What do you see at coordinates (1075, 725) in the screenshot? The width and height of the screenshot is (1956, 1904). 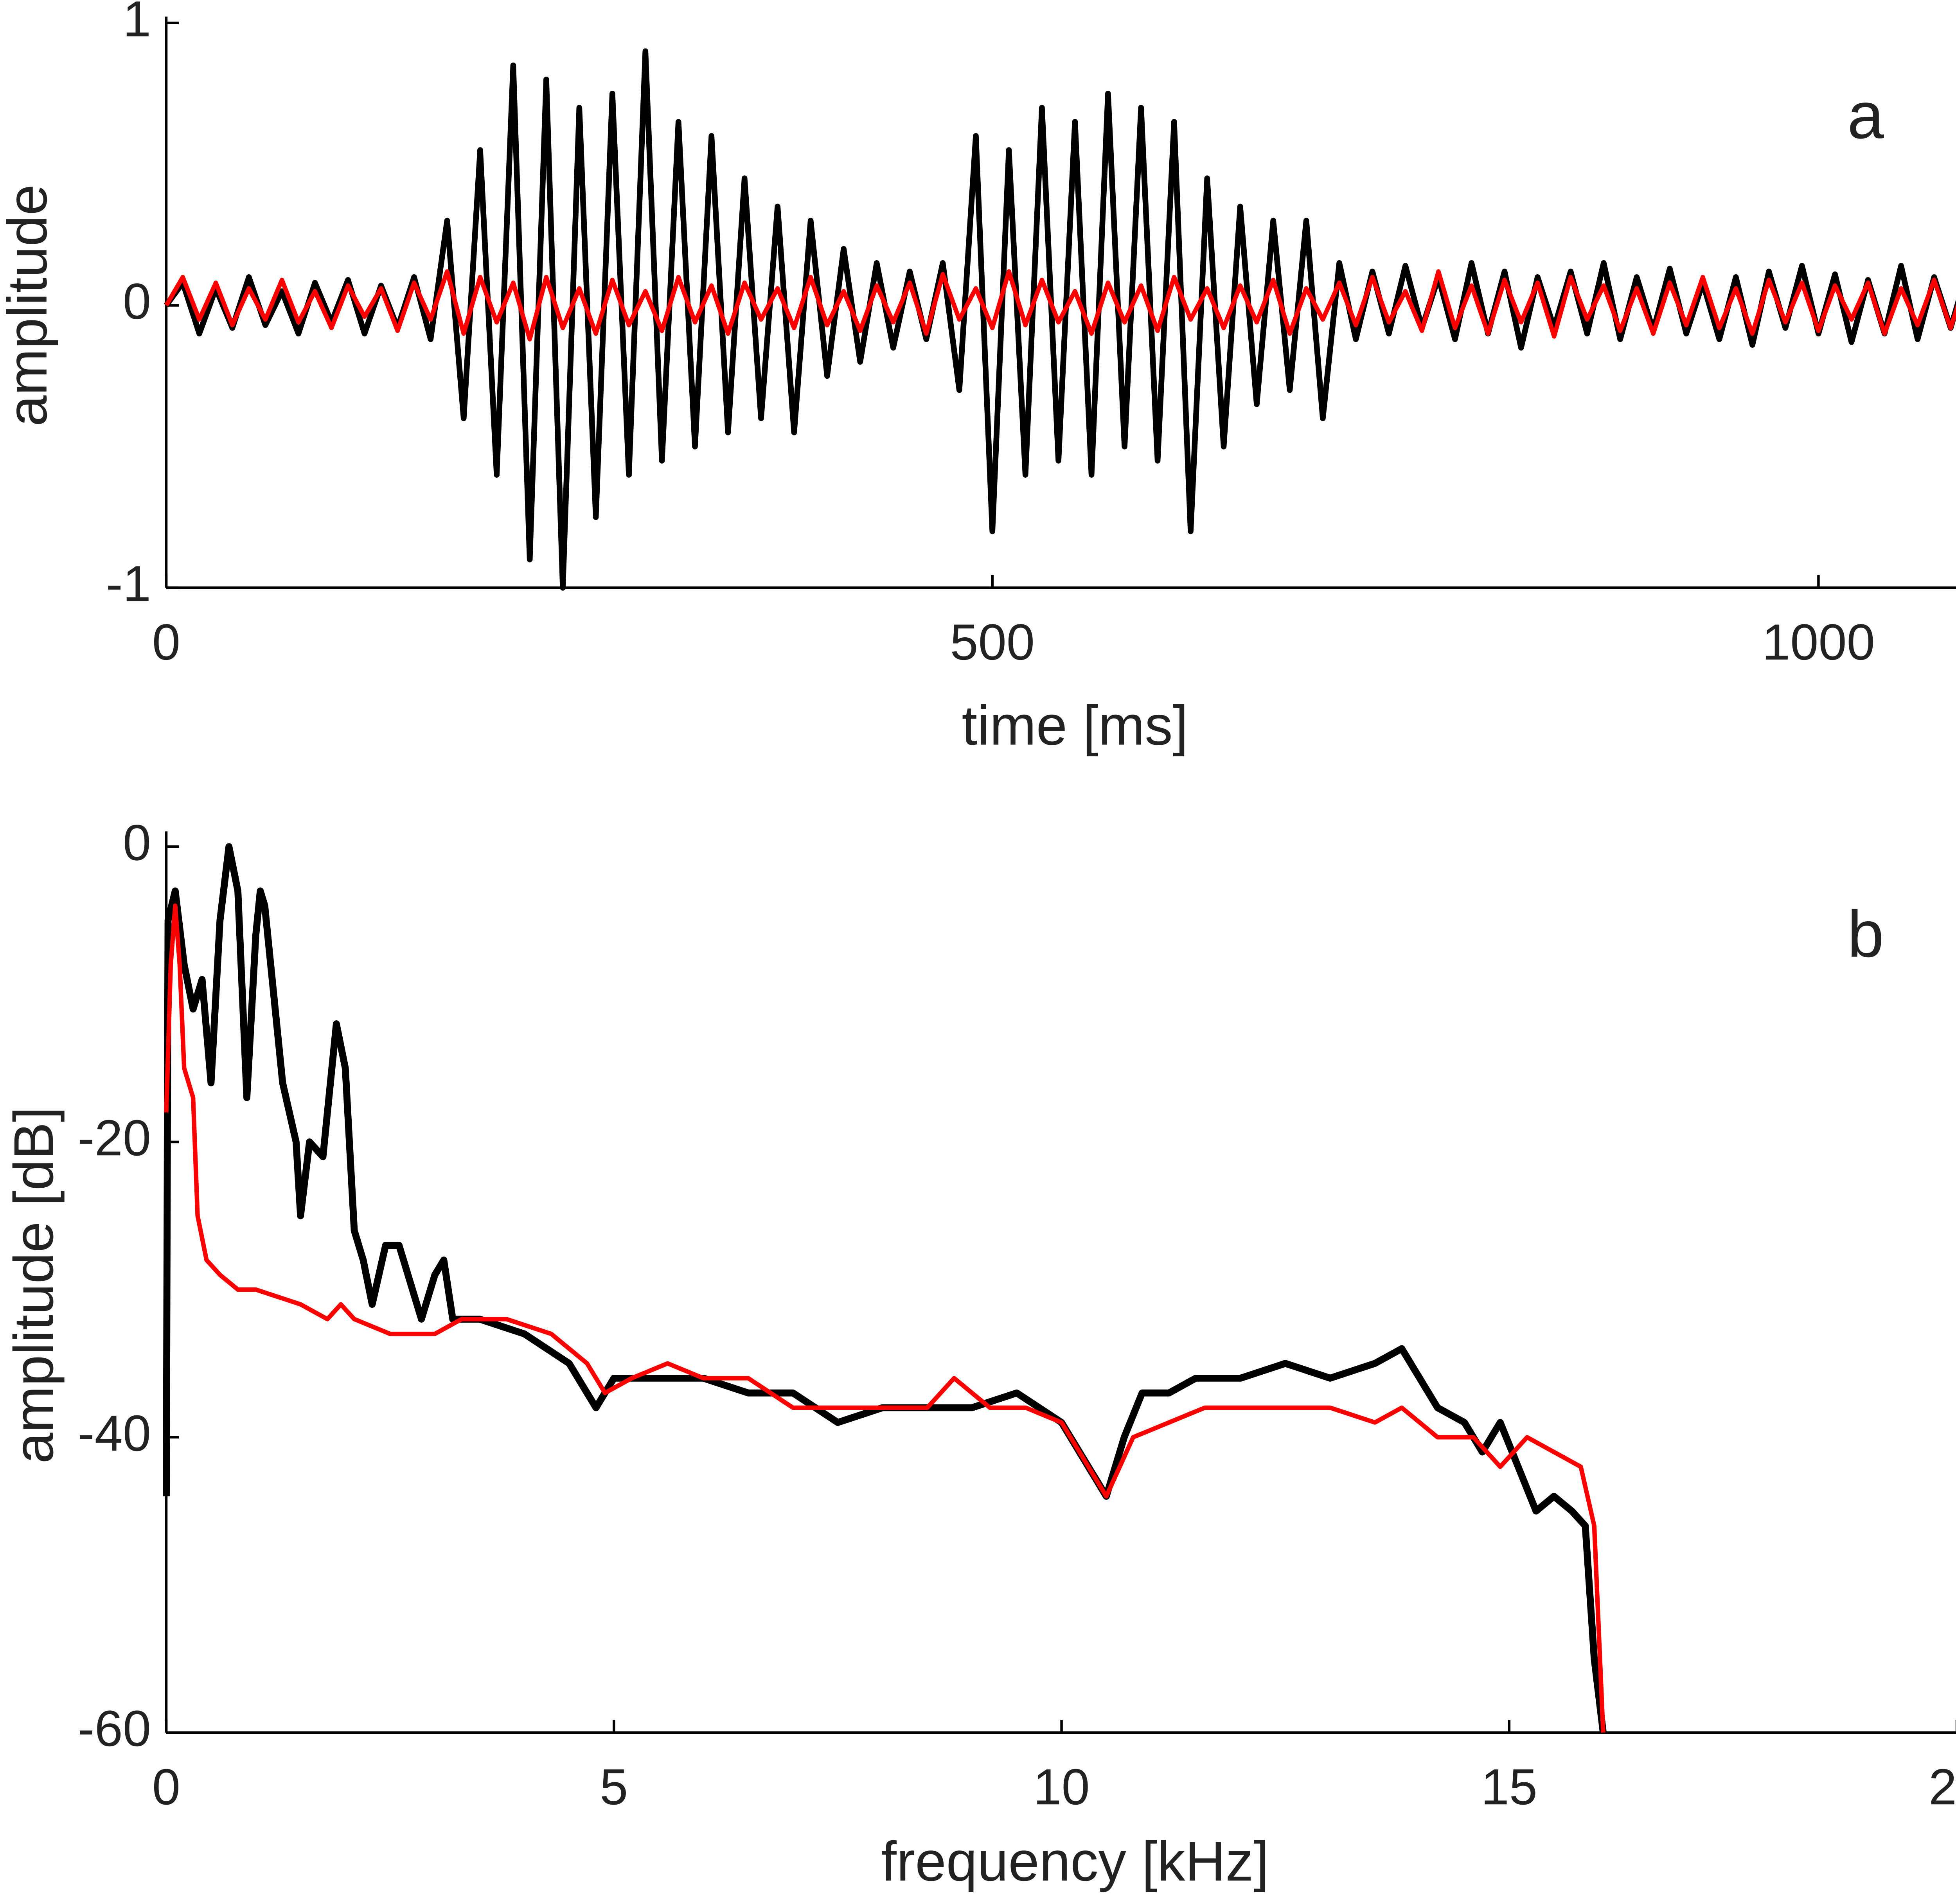 I see `x-axis-label: time [ms]` at bounding box center [1075, 725].